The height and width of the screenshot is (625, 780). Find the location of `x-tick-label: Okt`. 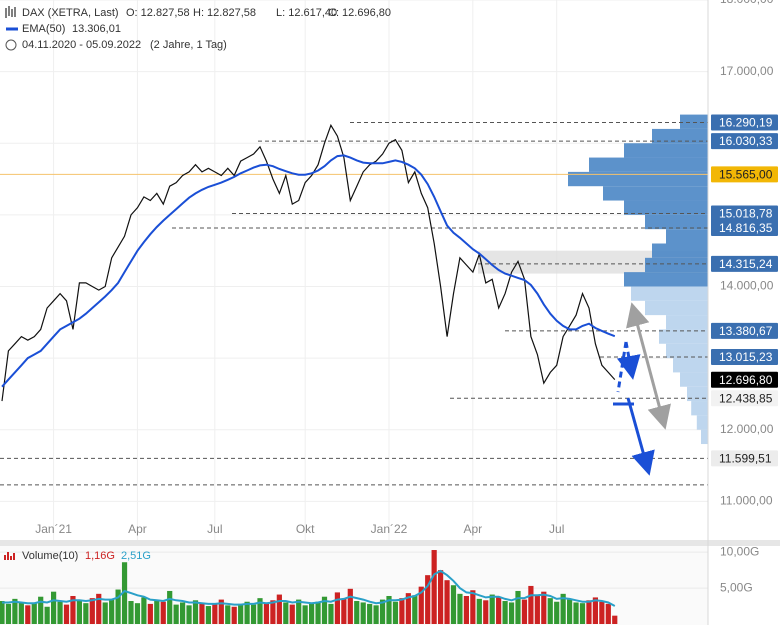

x-tick-label: Okt is located at coordinates (305, 529).